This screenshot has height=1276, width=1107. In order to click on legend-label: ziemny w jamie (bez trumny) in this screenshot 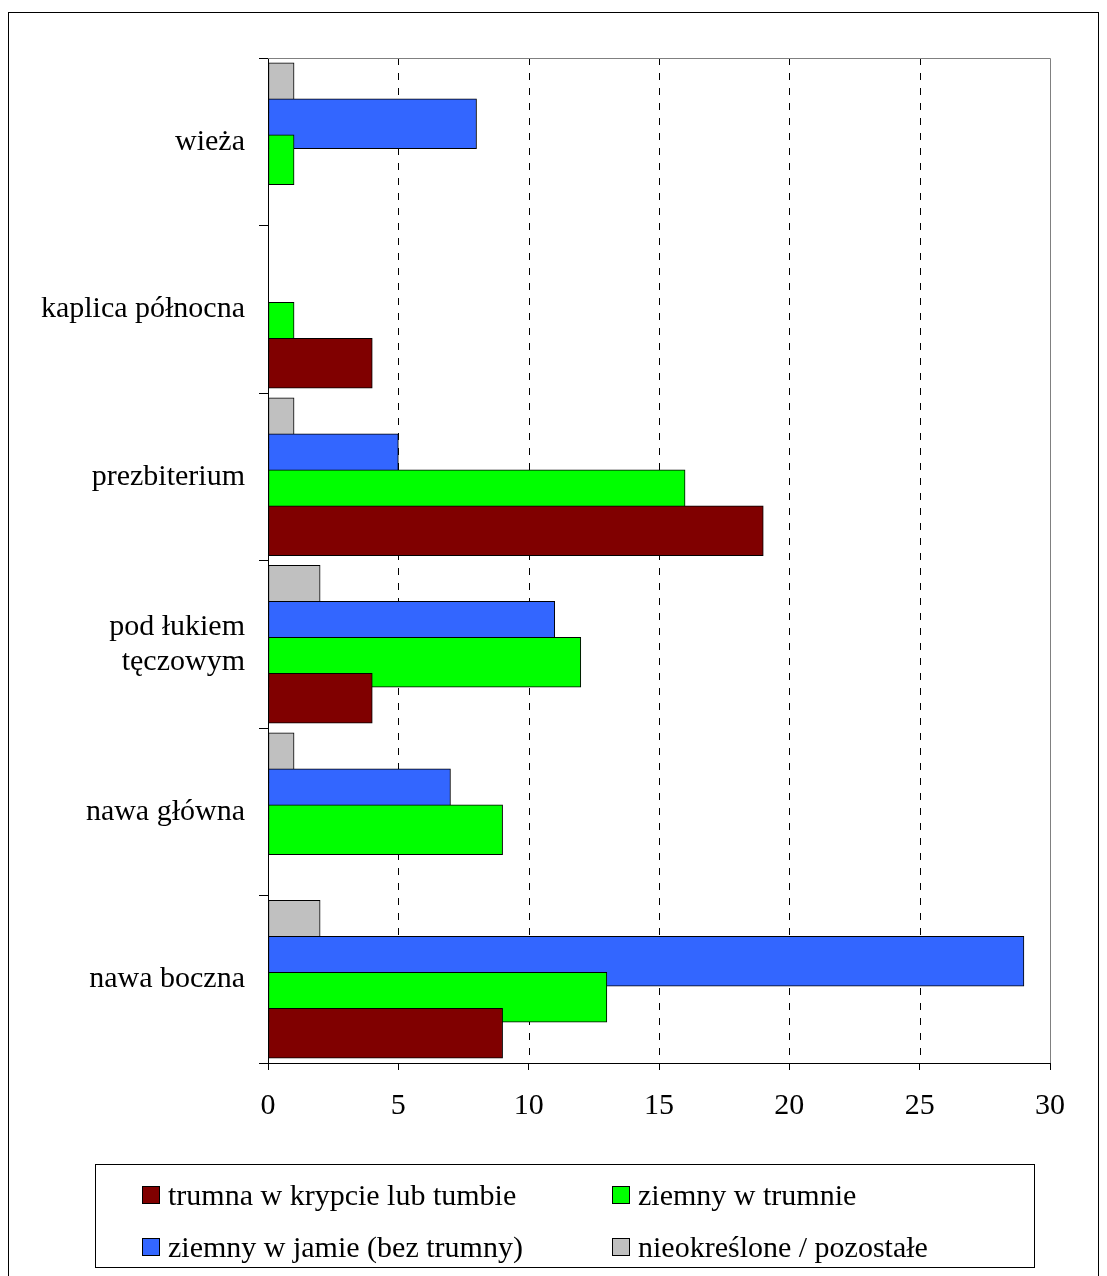, I will do `click(345, 1247)`.